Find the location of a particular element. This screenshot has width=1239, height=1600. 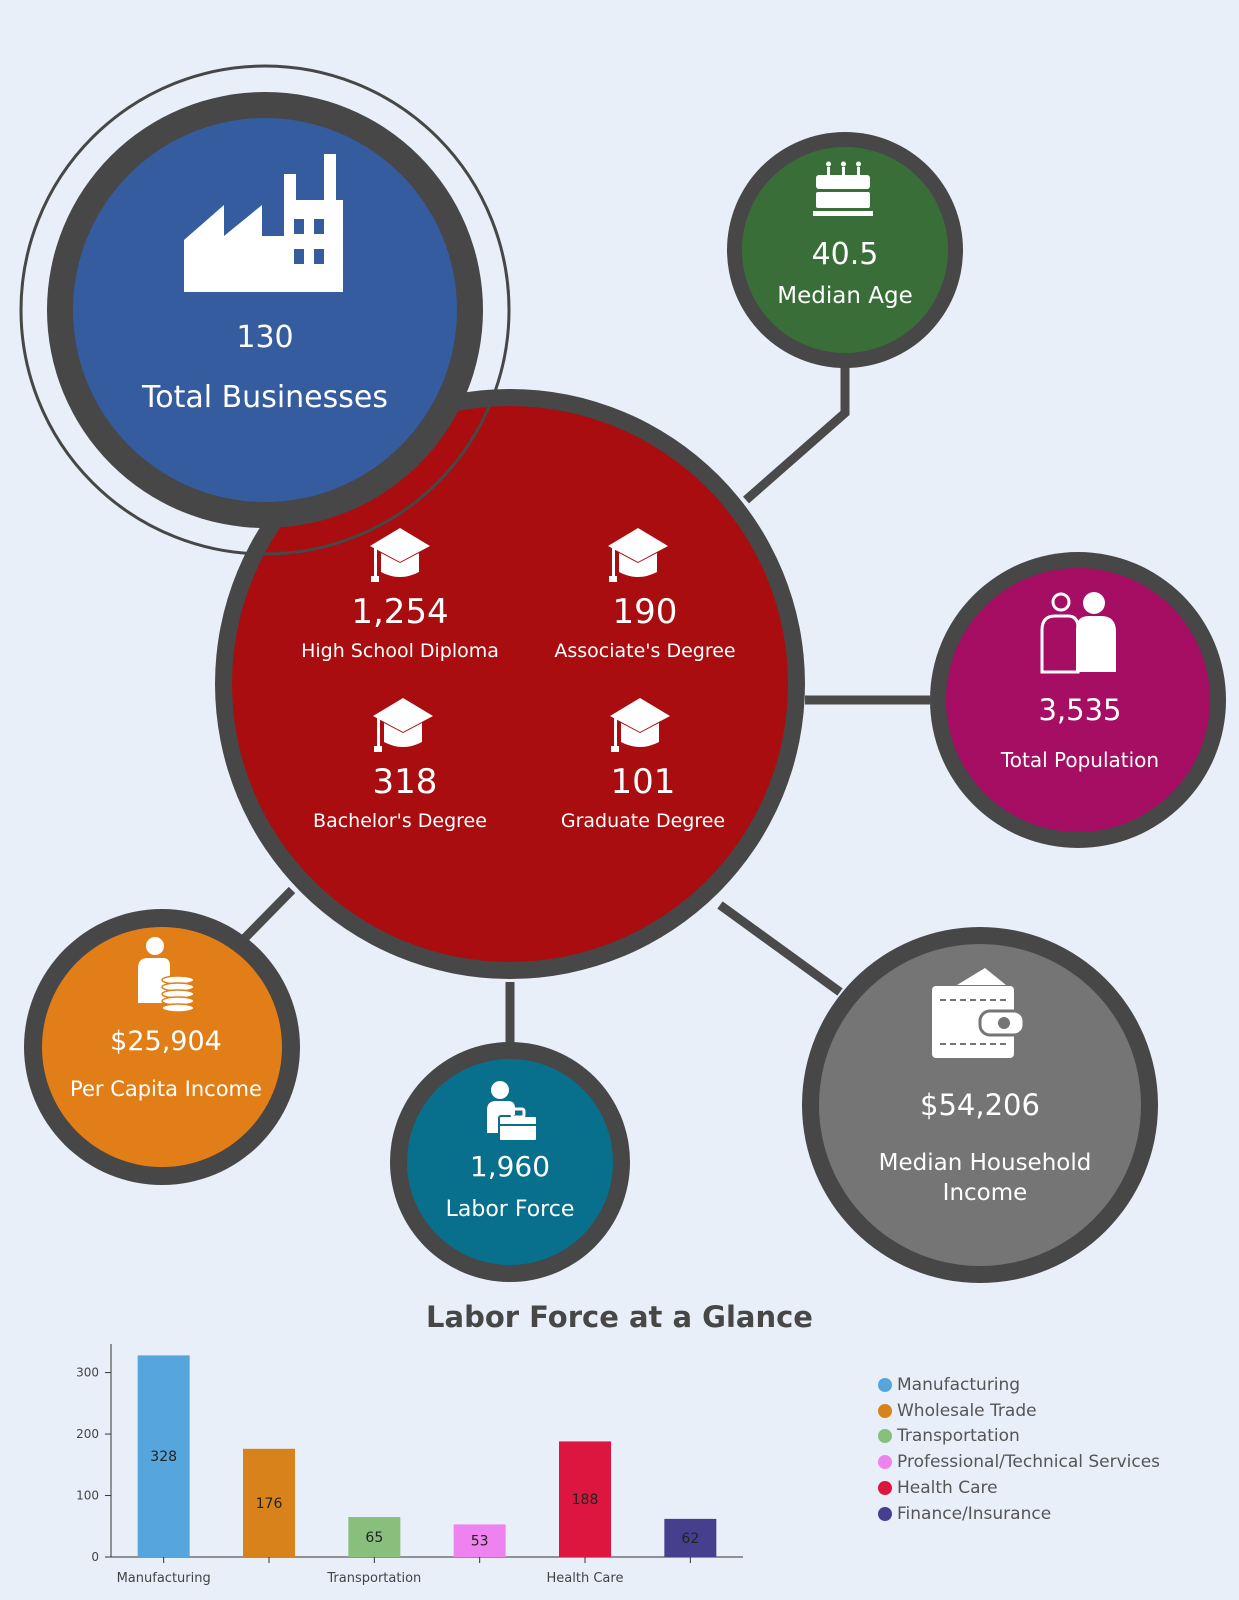

chart-title: Labor Force at a Glance is located at coordinates (619, 1317).